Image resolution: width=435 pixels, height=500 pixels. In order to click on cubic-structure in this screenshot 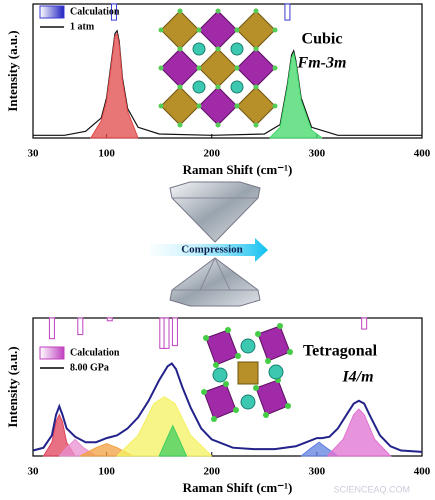, I will do `click(218, 68)`.